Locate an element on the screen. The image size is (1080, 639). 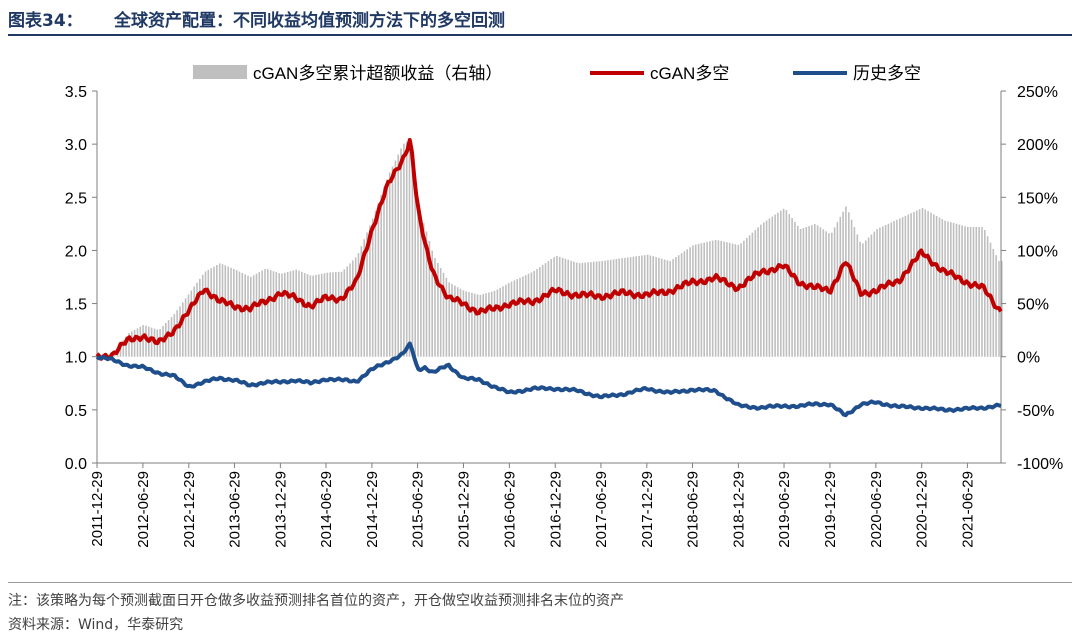
x-tick-label: 2016-12-29 is located at coordinates (555, 509).